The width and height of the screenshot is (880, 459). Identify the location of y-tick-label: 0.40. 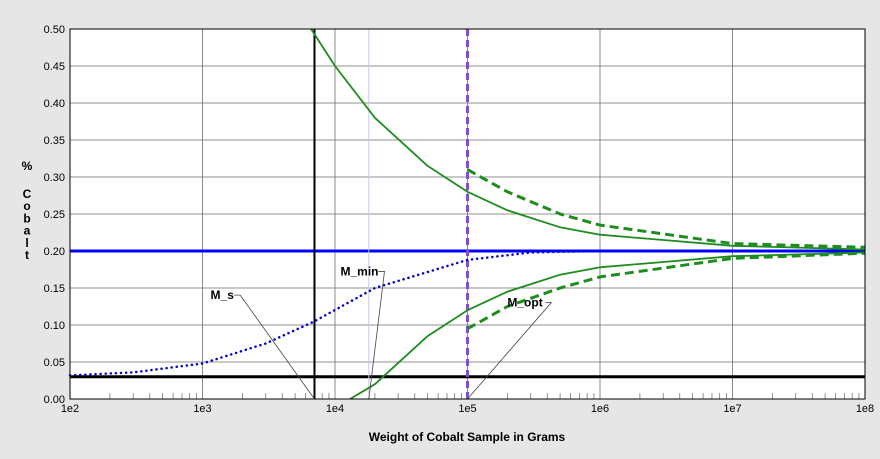
(54, 104).